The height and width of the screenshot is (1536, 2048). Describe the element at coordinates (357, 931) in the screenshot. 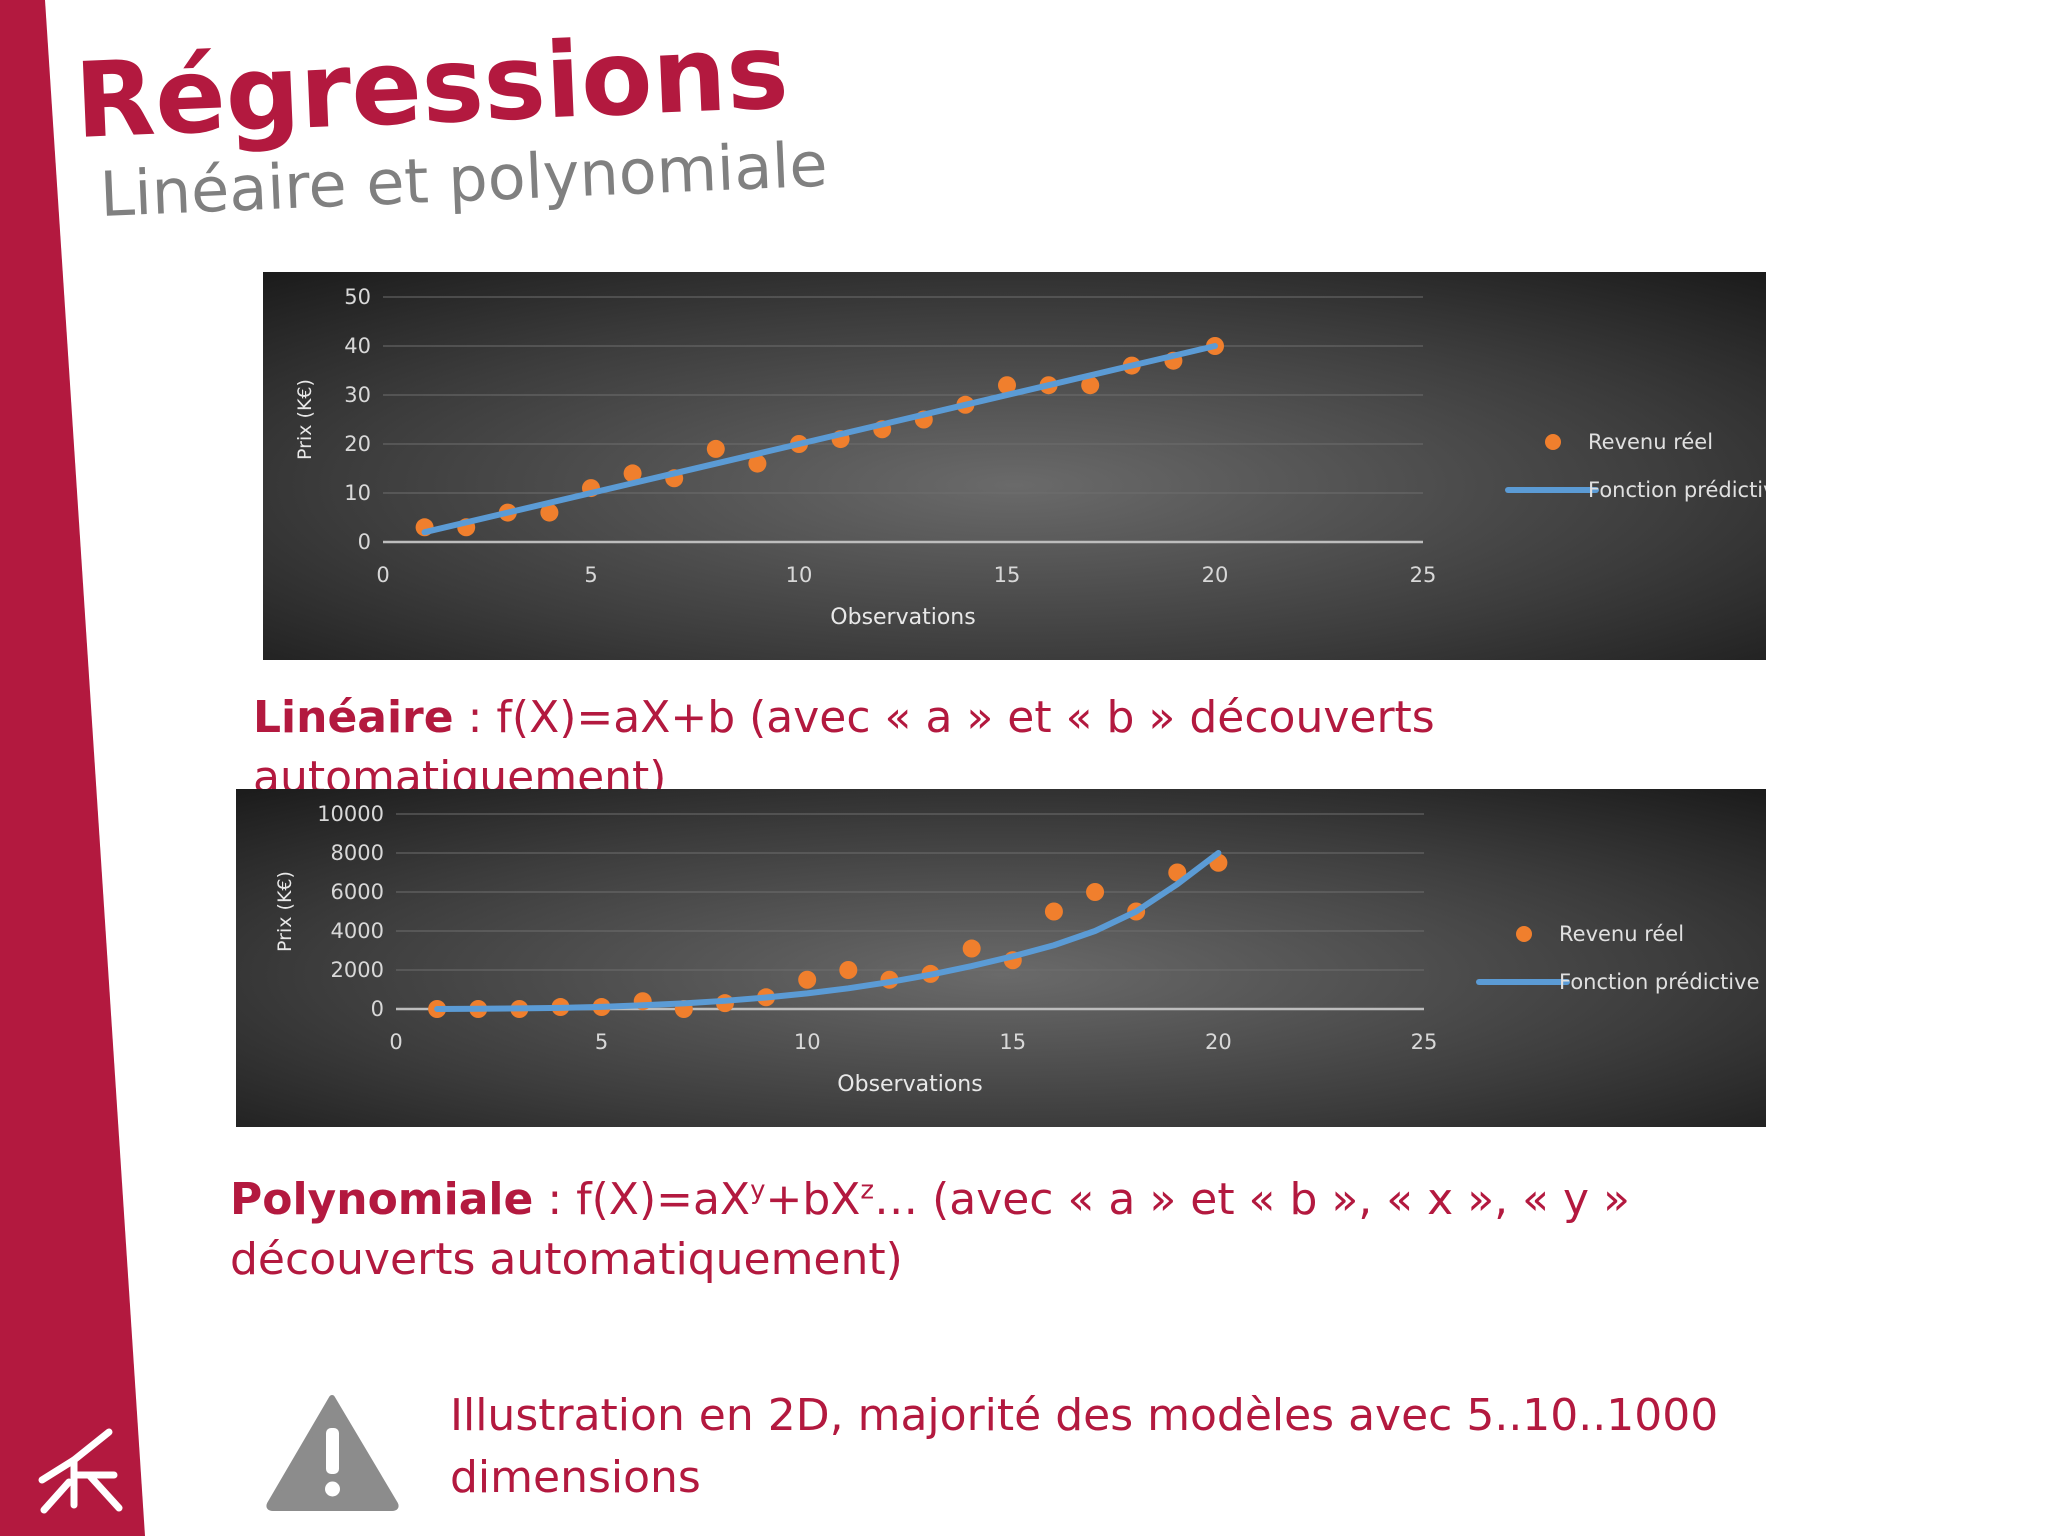

I see `y-tick-label: 4000` at that location.